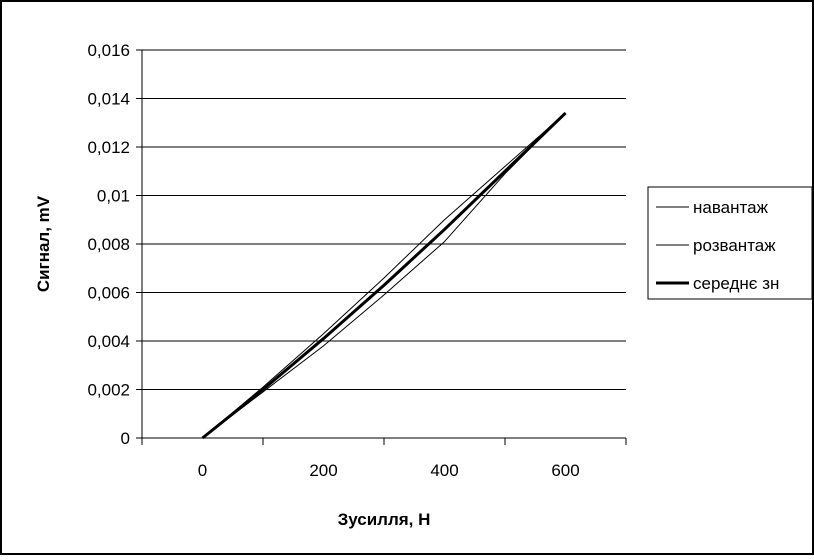  Describe the element at coordinates (108, 244) in the screenshot. I see `y-tick-label: 0,008` at that location.